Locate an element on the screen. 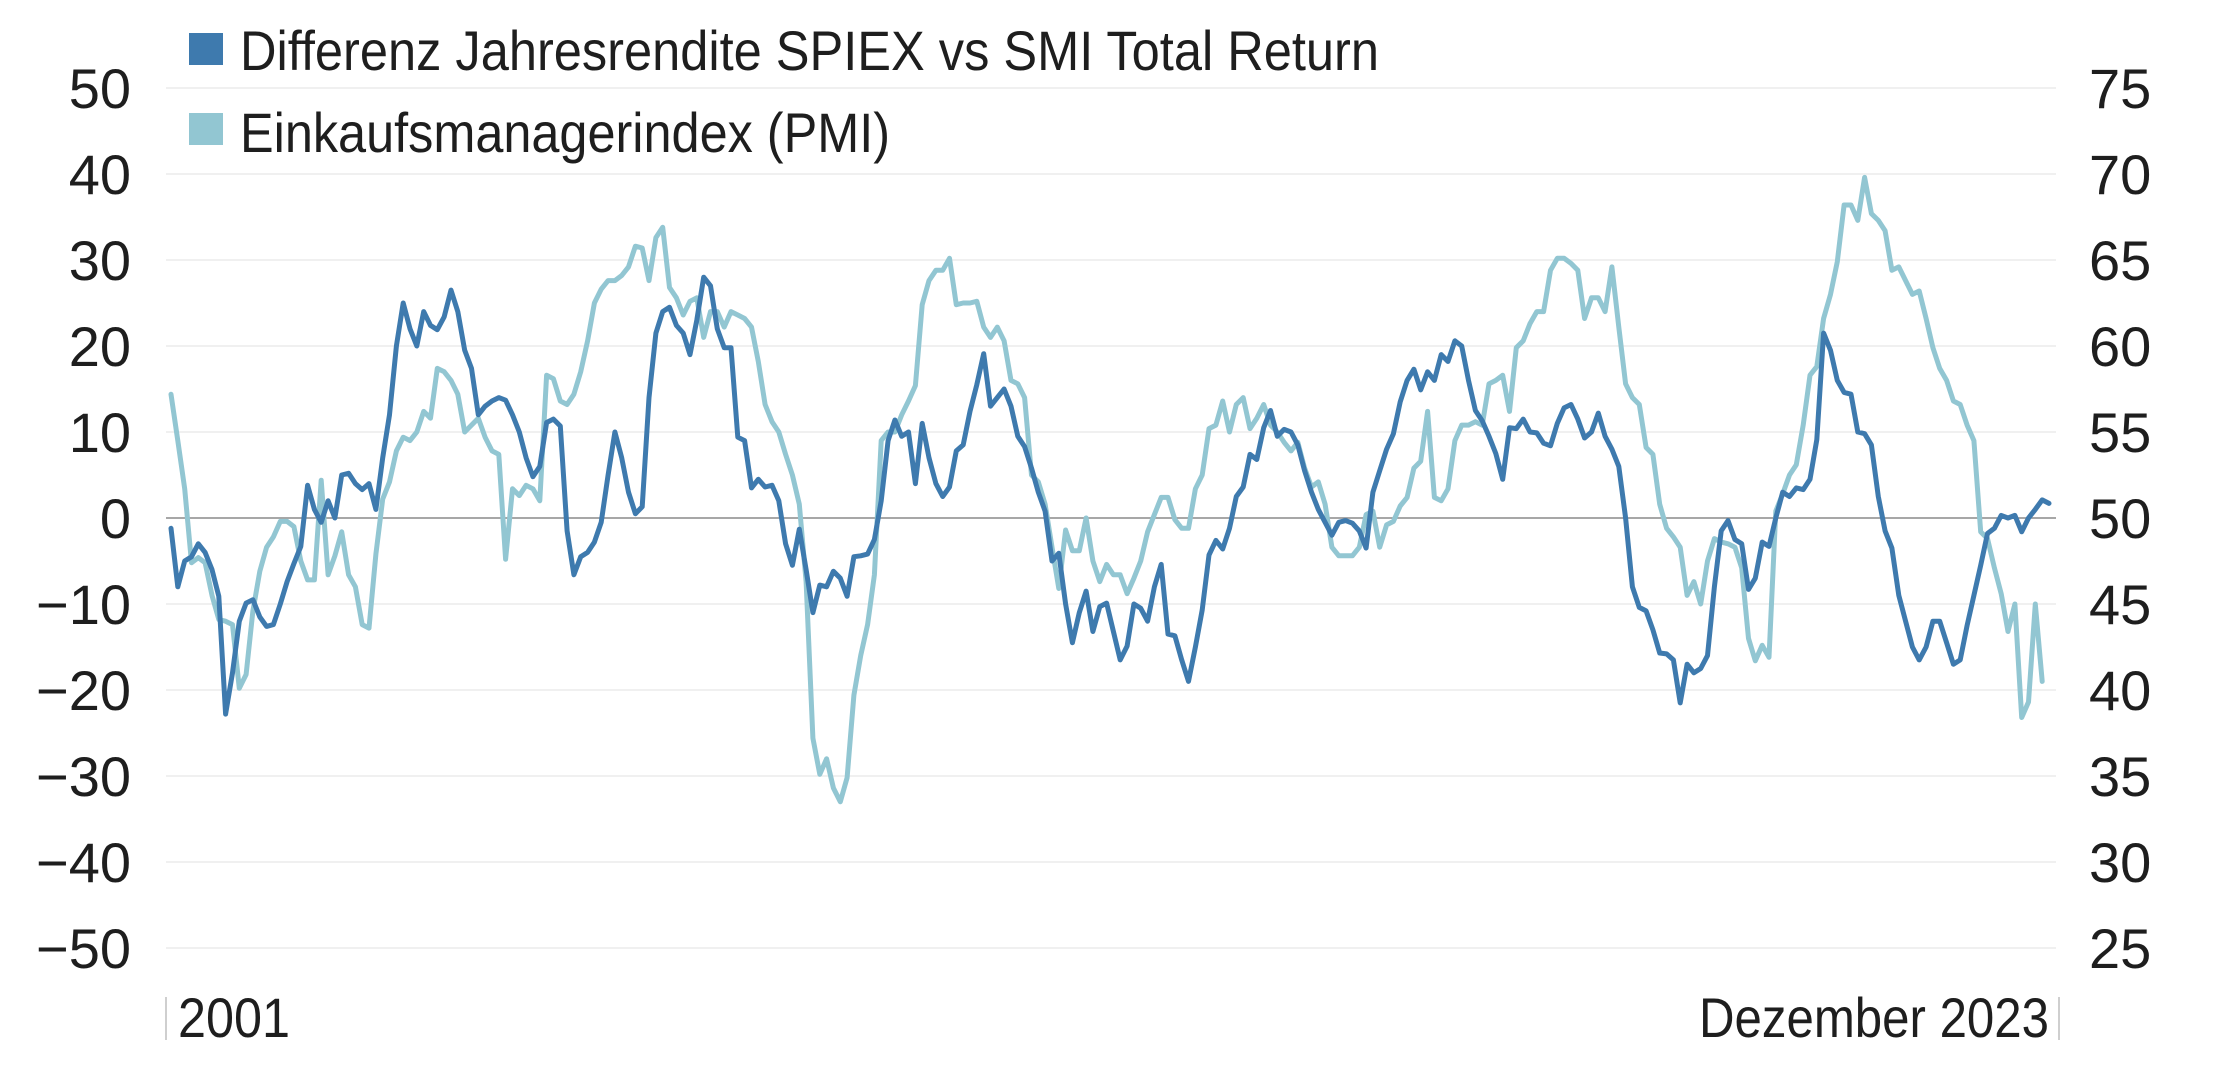  y-right-tick-label: 65 is located at coordinates (2120, 260).